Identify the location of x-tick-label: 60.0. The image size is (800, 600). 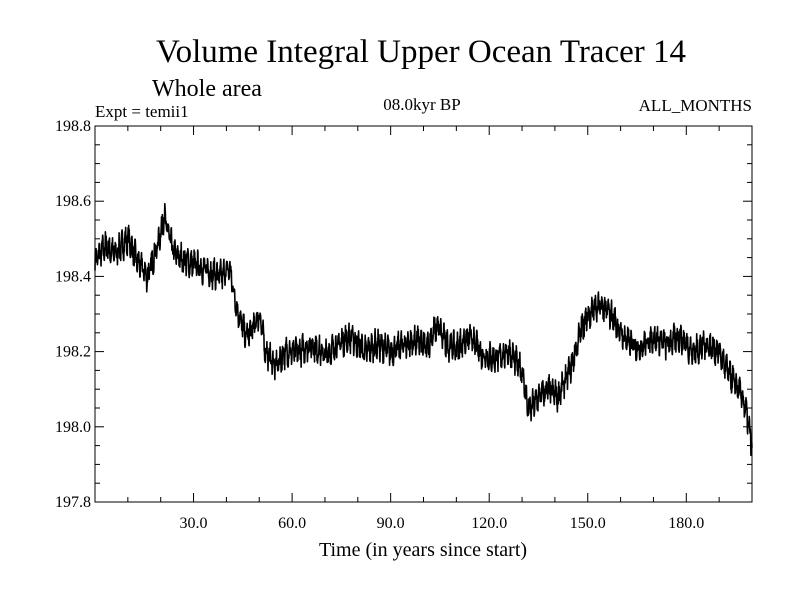
(292, 523).